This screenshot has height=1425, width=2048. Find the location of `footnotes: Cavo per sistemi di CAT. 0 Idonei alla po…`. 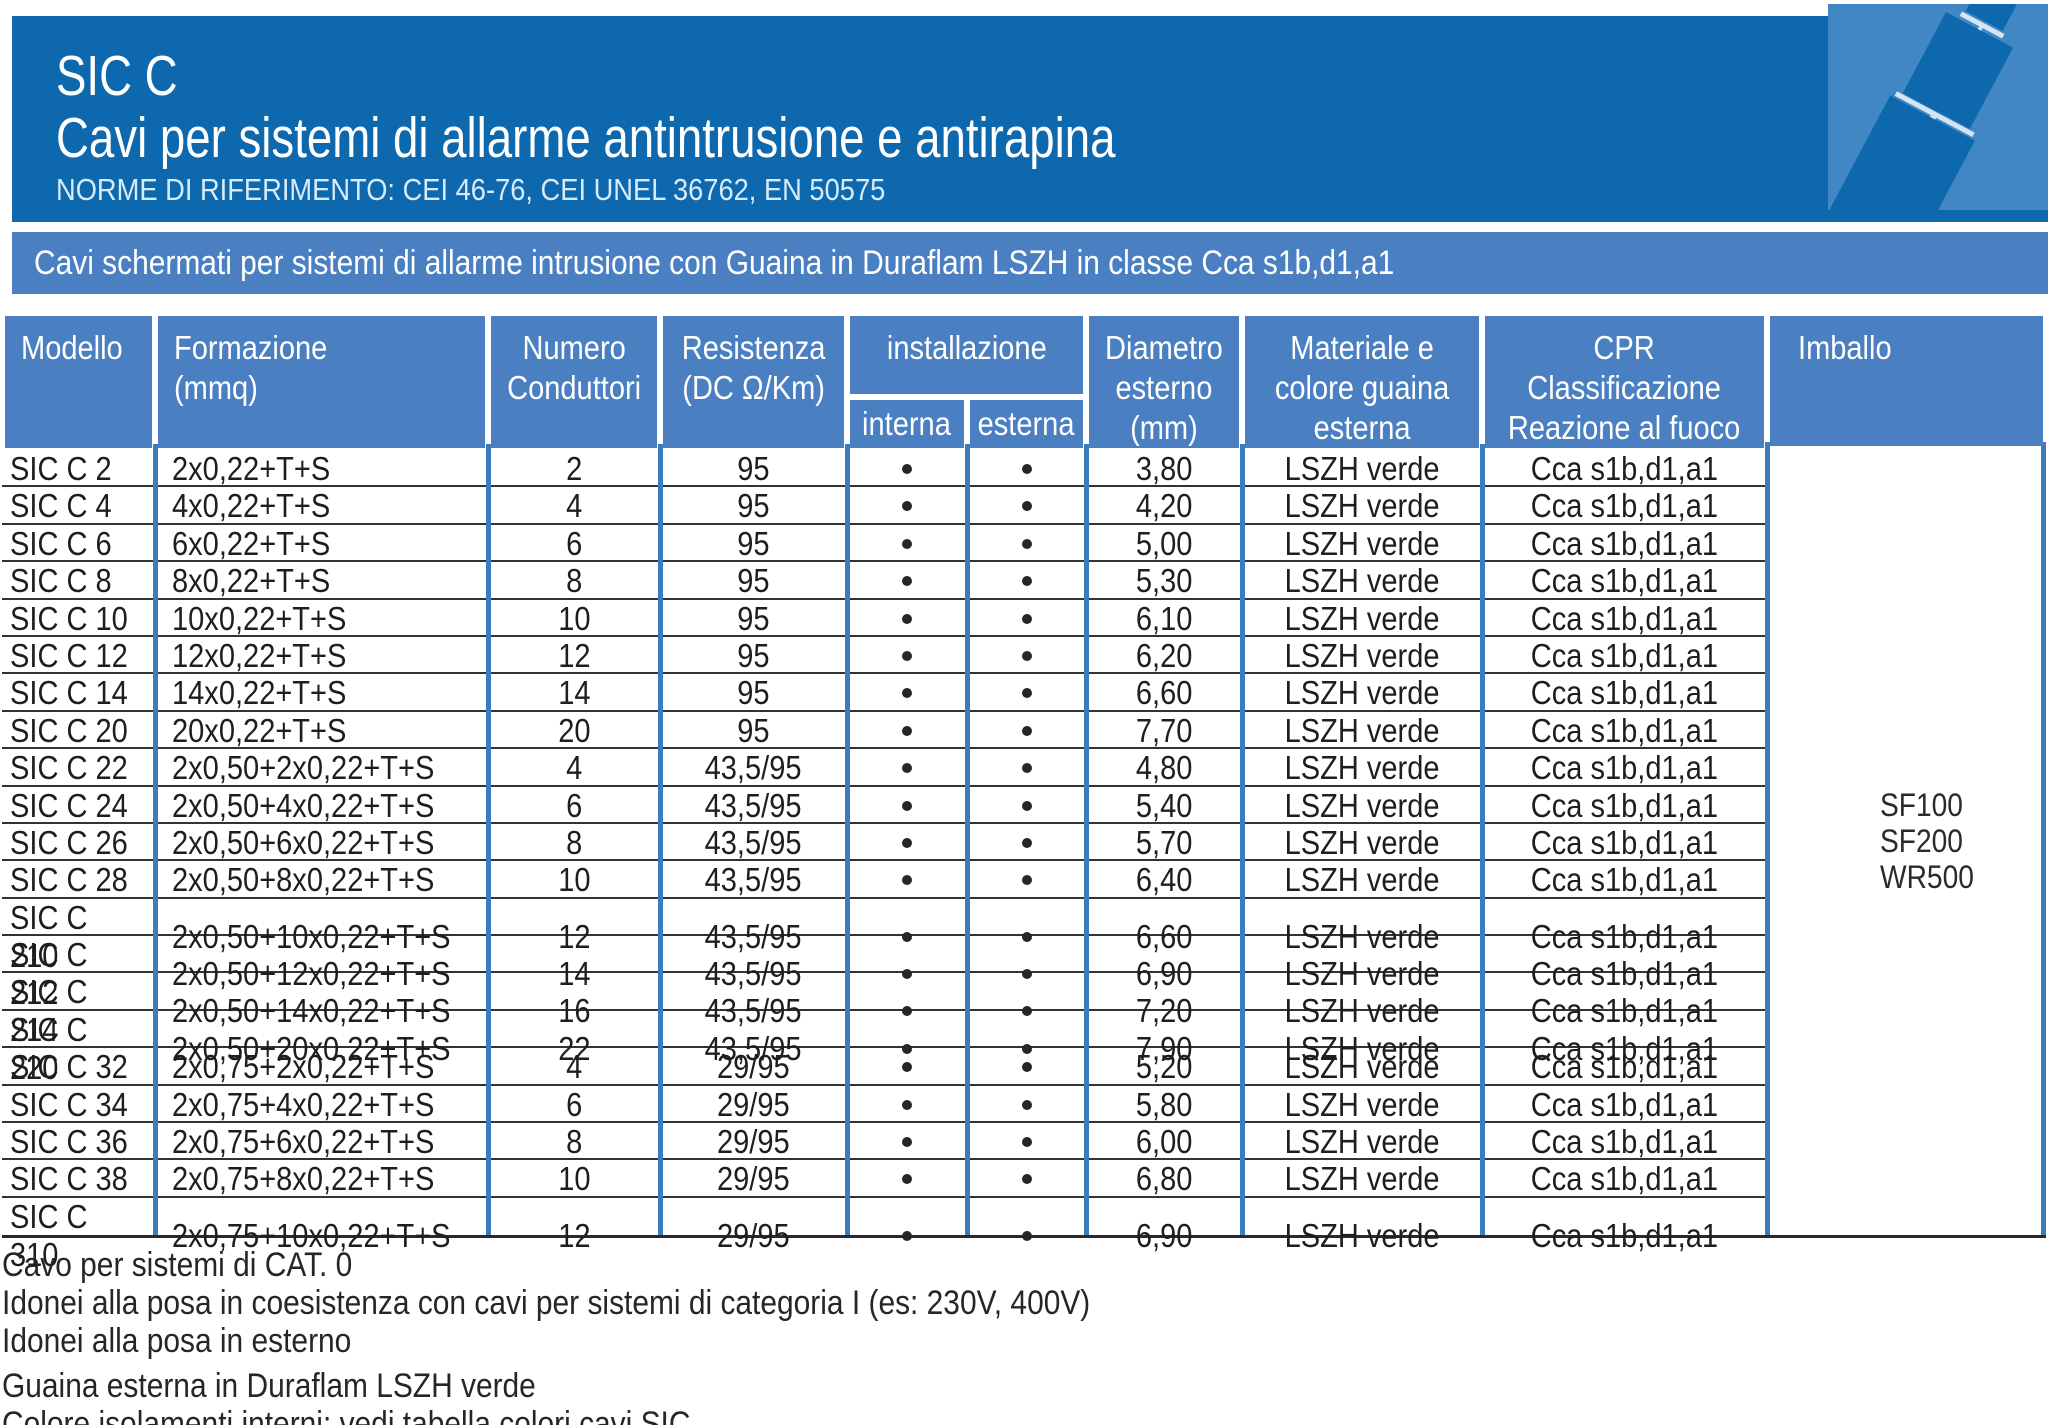

footnotes: Cavo per sistemi di CAT. 0 Idonei alla po… is located at coordinates (620, 1335).